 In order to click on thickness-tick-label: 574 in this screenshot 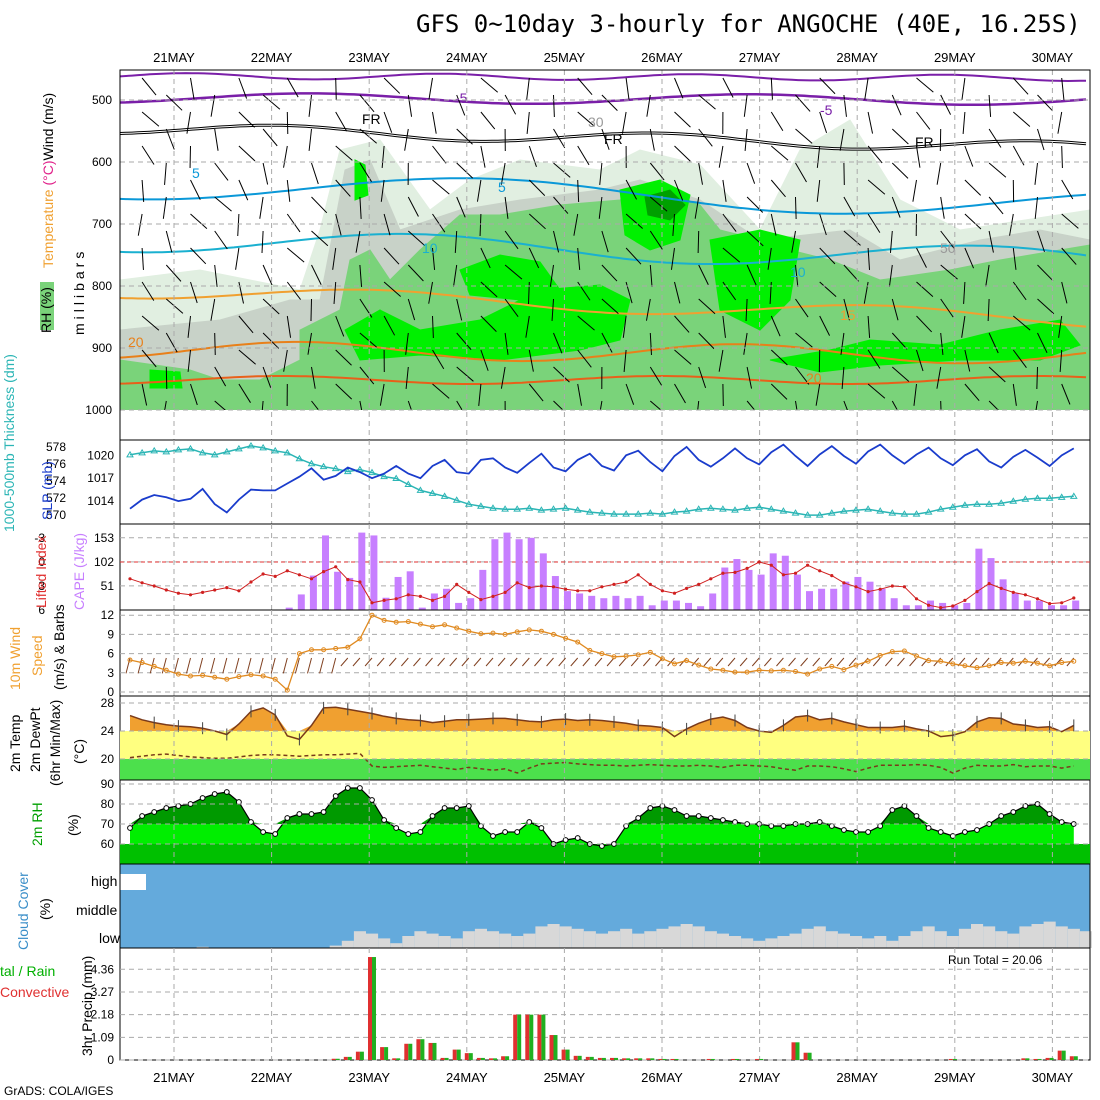, I will do `click(56, 481)`.